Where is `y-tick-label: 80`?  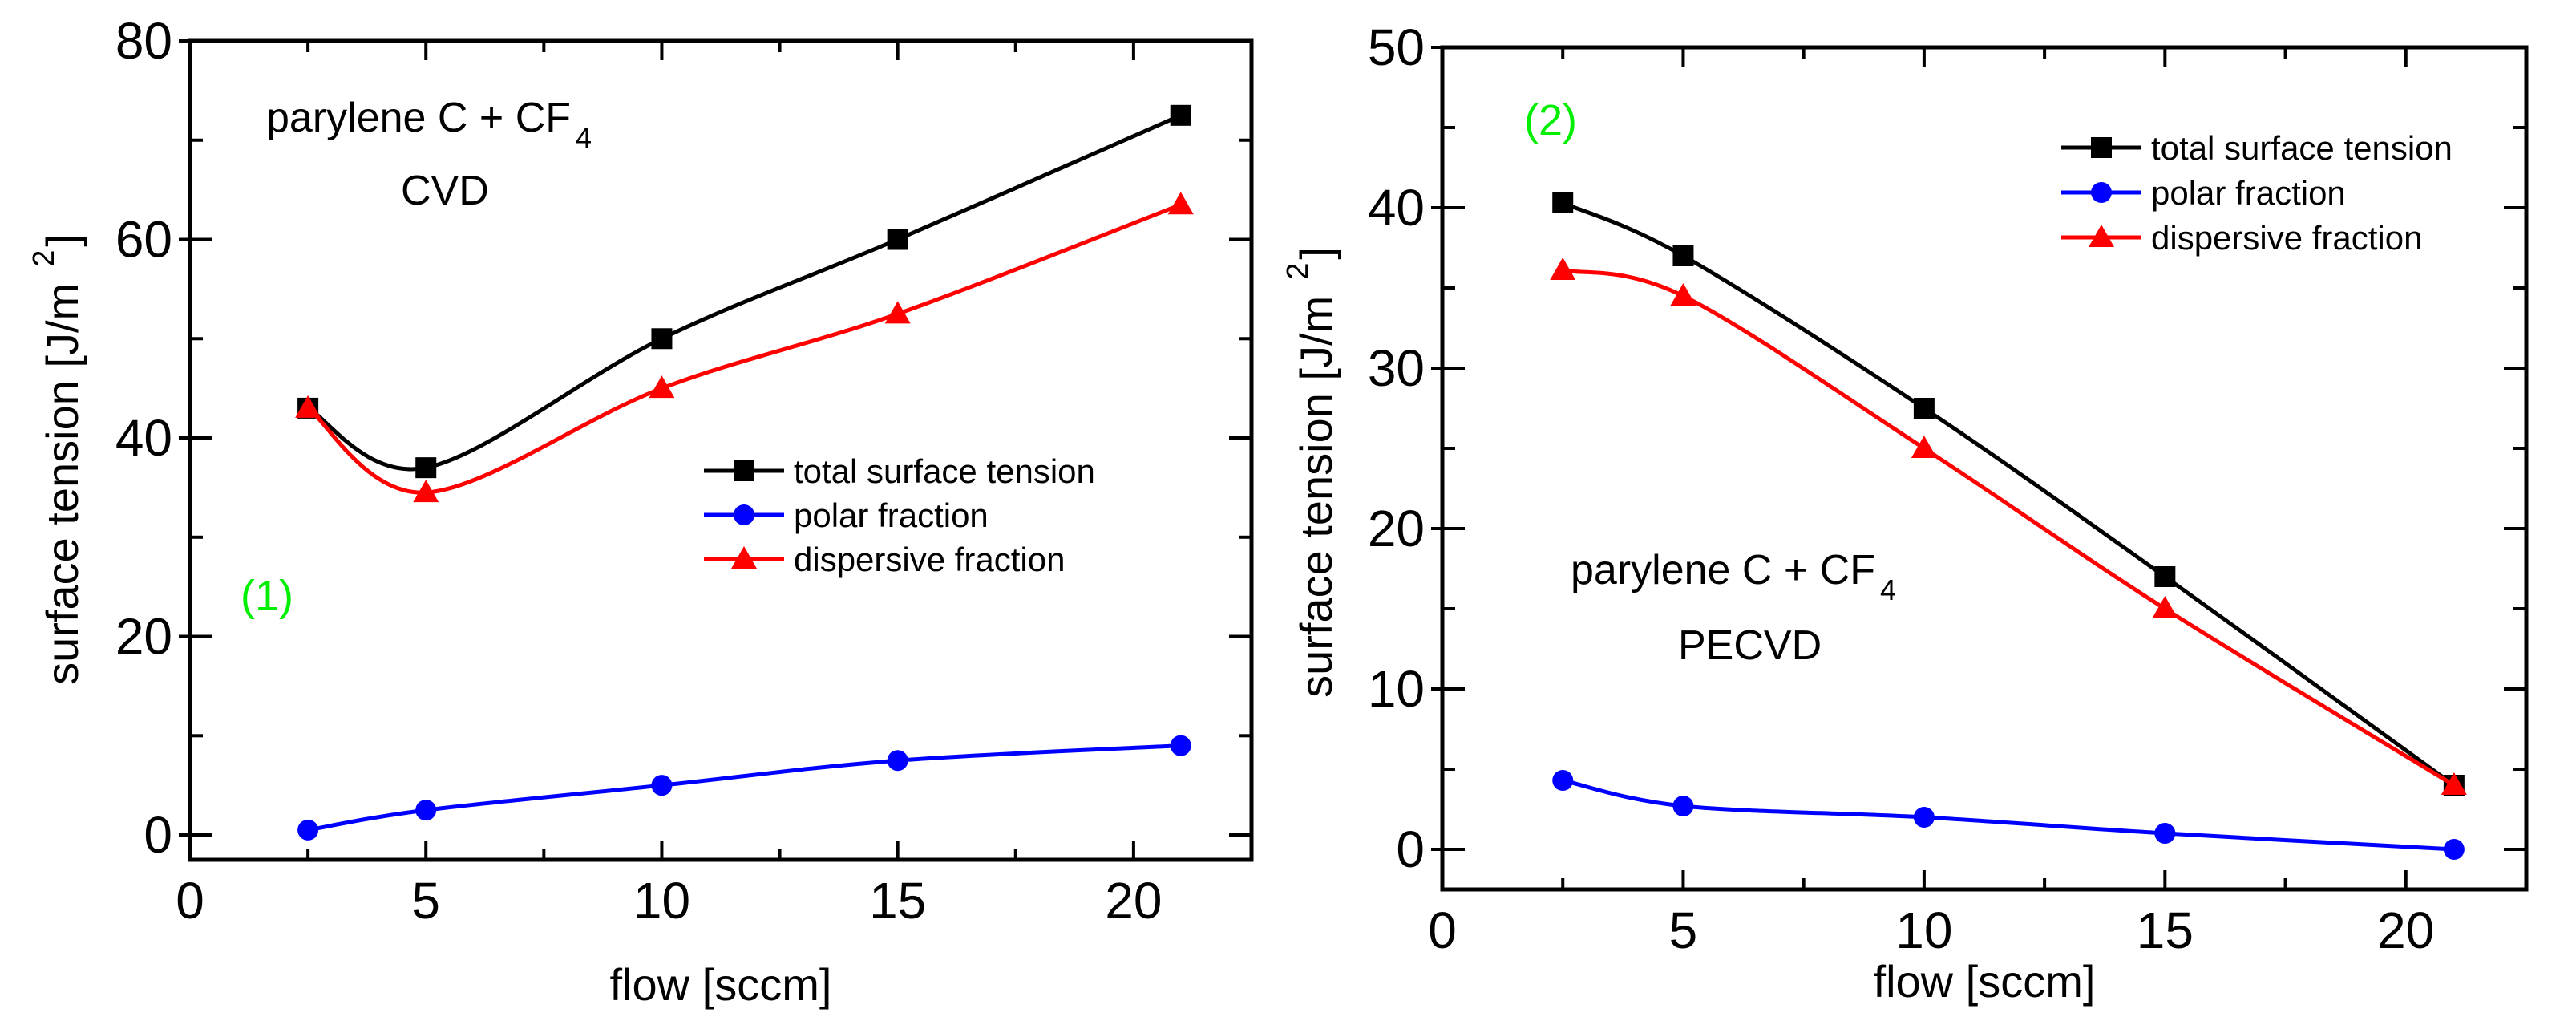
y-tick-label: 80 is located at coordinates (143, 41).